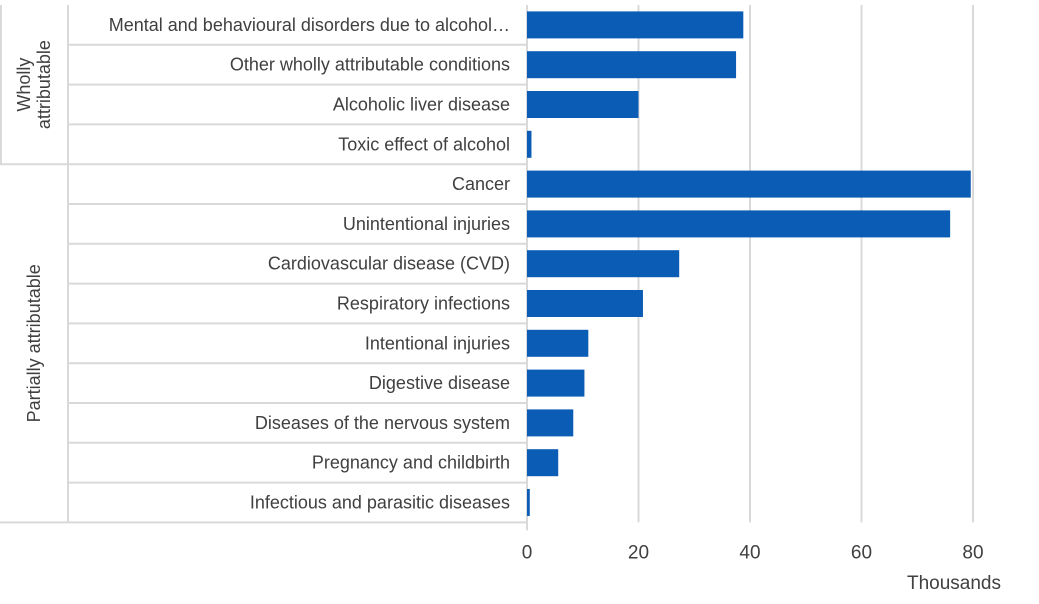 The width and height of the screenshot is (1039, 604). What do you see at coordinates (527, 552) in the screenshot?
I see `x-tick-label: 0` at bounding box center [527, 552].